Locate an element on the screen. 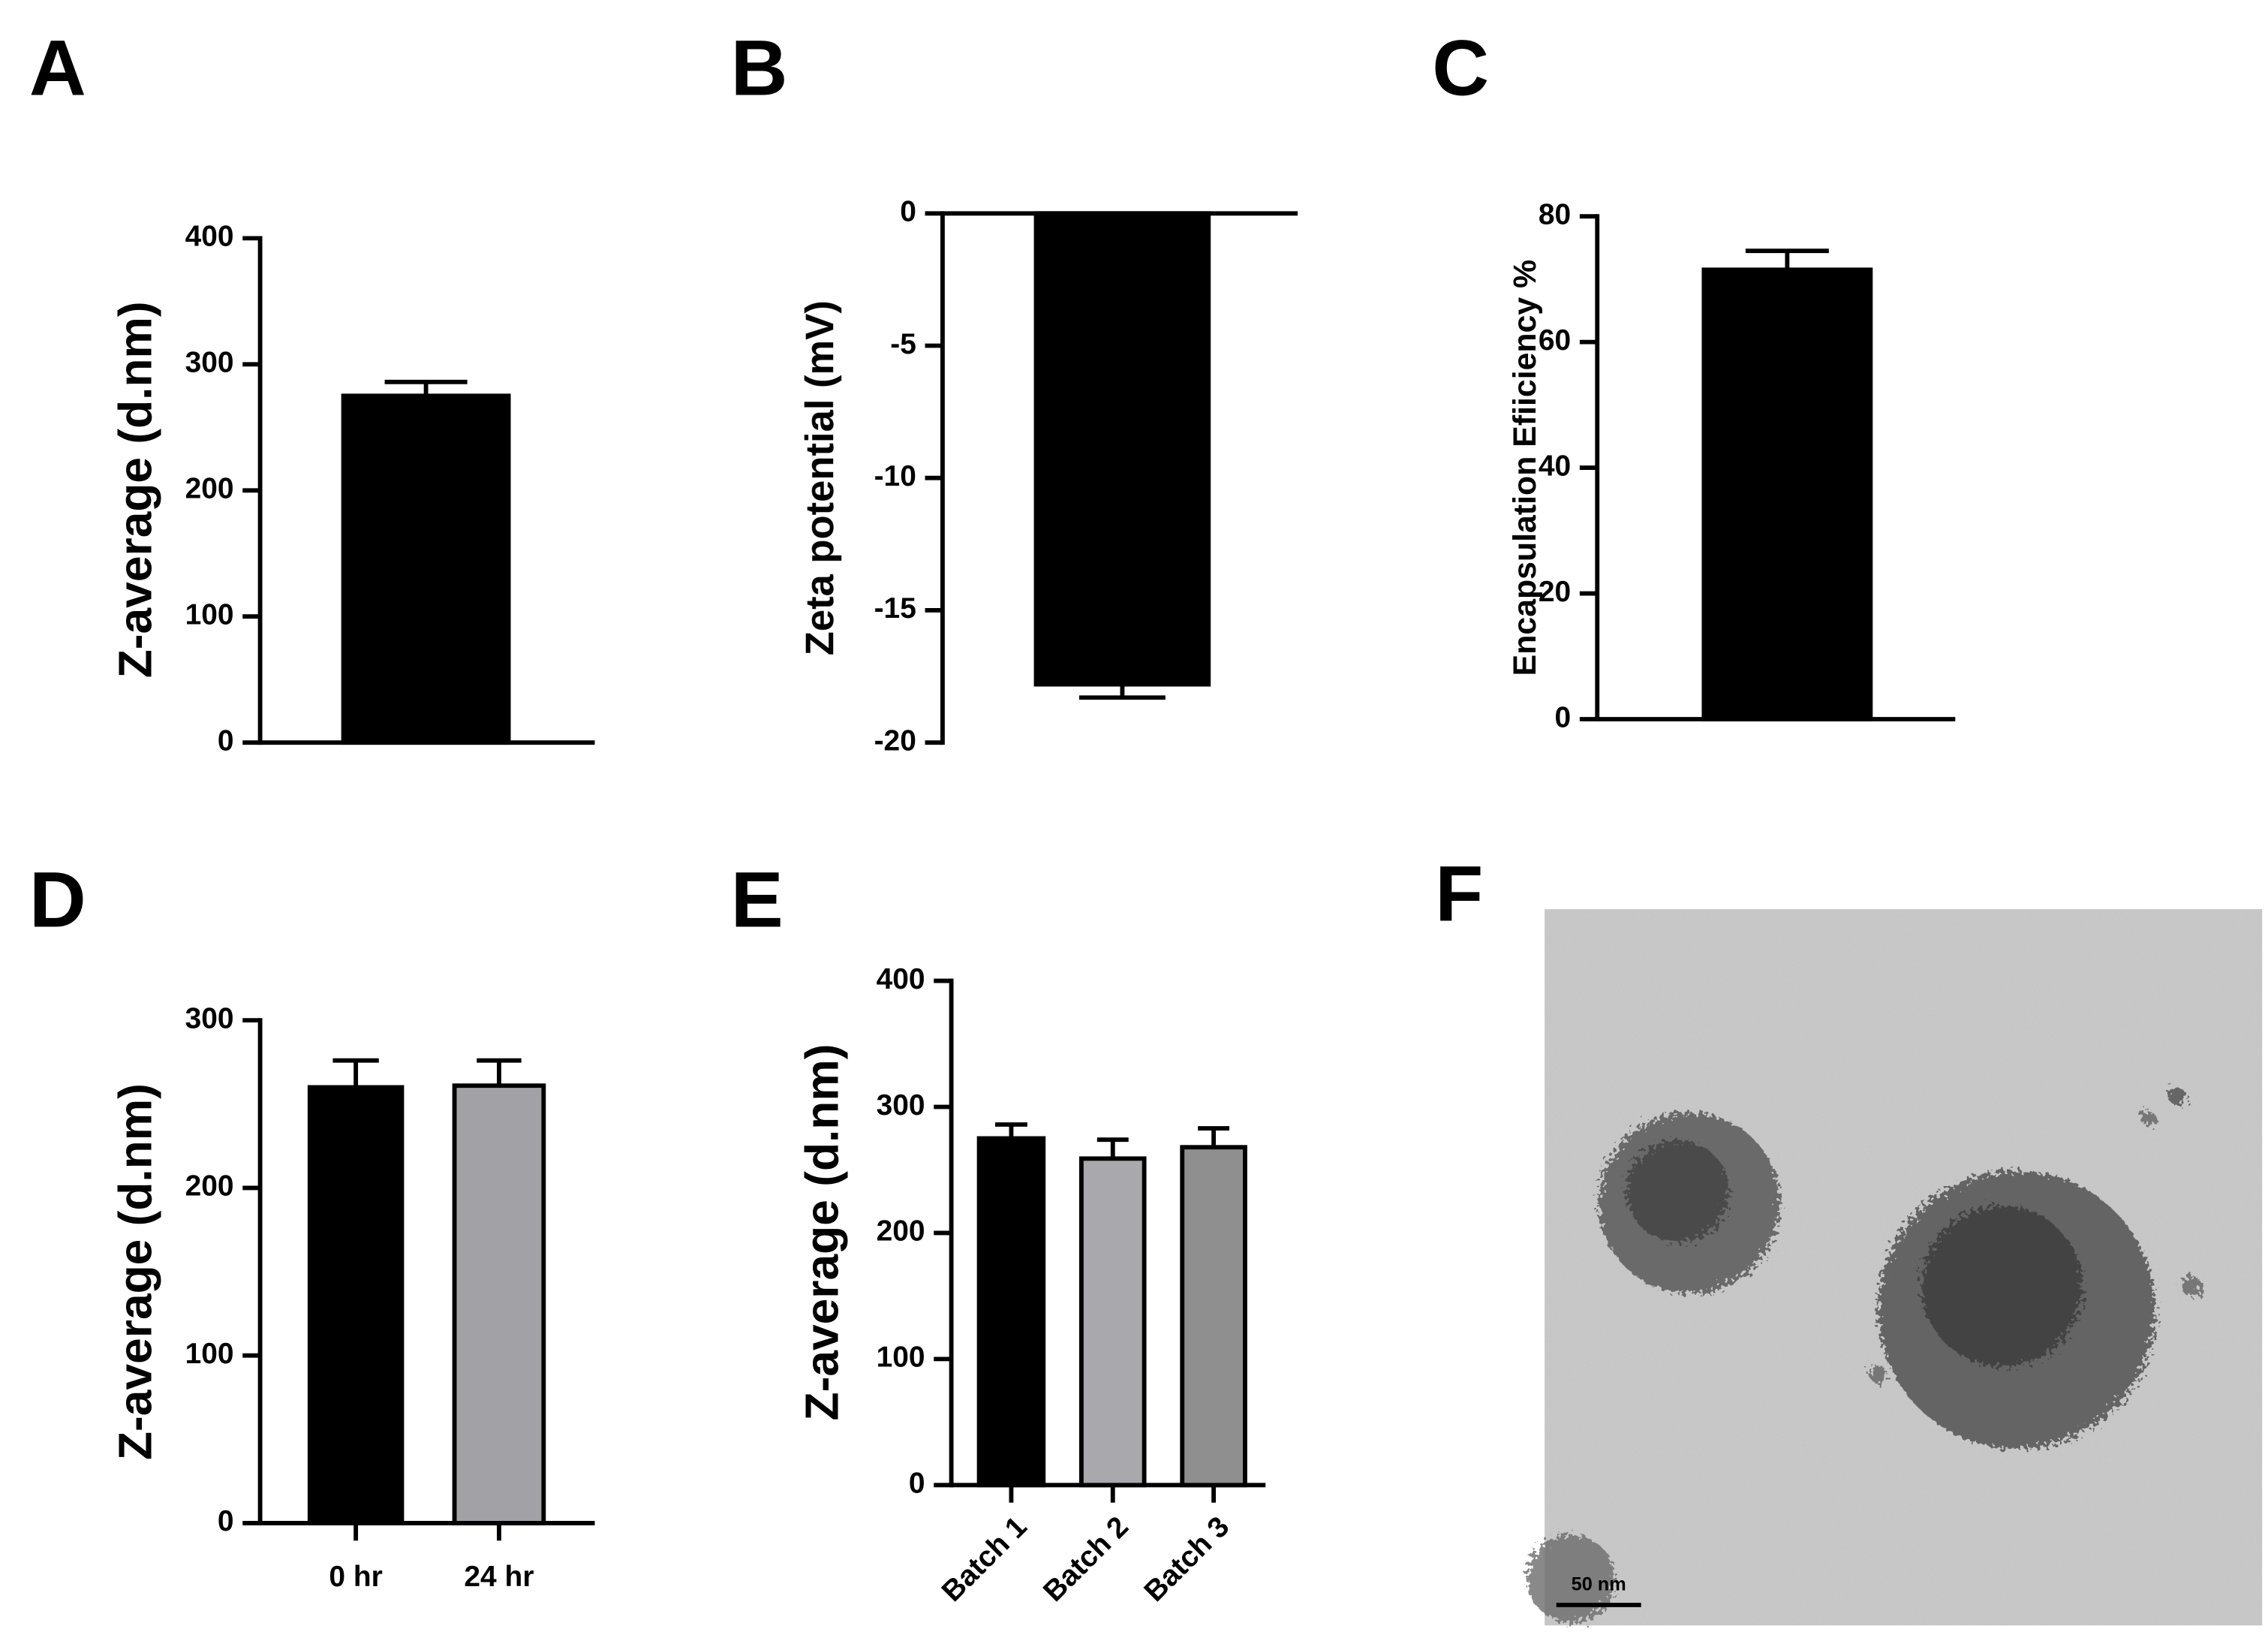 The width and height of the screenshot is (2268, 1638). y-axis-label: Zeta potential (mV) is located at coordinates (820, 477).